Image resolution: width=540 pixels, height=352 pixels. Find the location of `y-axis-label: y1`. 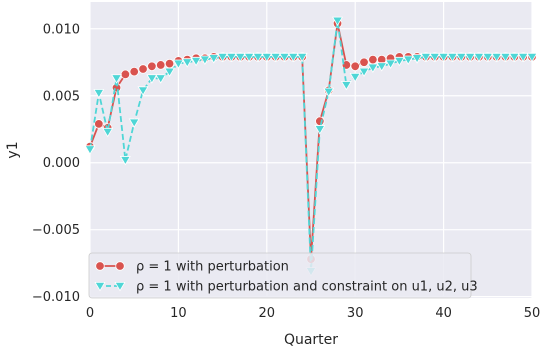

y-axis-label: y1 is located at coordinates (13, 149).